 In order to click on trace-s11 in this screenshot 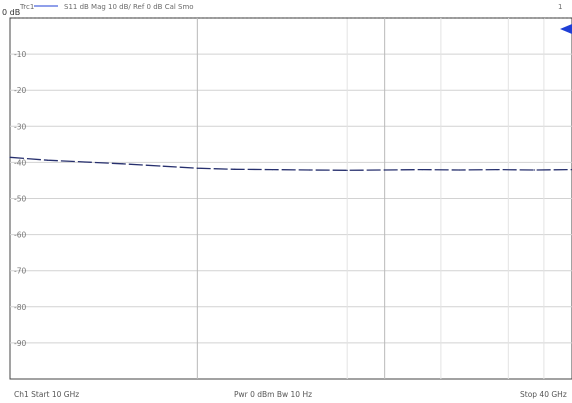, I will do `click(290, 163)`.